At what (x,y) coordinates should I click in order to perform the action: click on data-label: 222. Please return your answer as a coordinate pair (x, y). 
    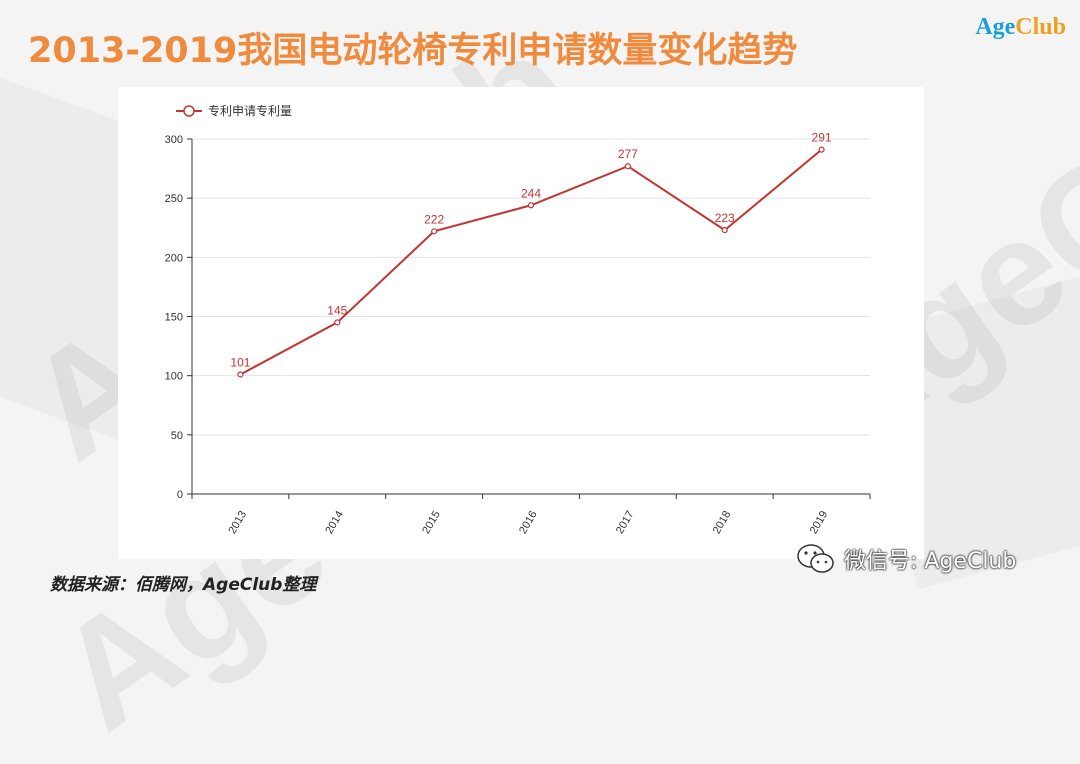
    Looking at the image, I should click on (434, 219).